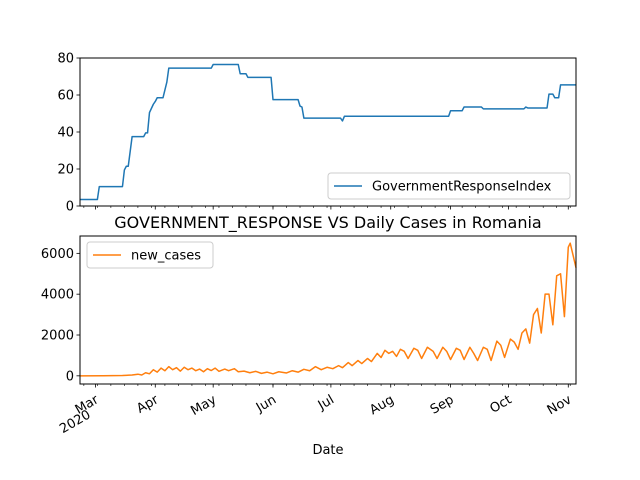 The height and width of the screenshot is (480, 640). I want to click on top-y-tick-label: 20, so click(65, 170).